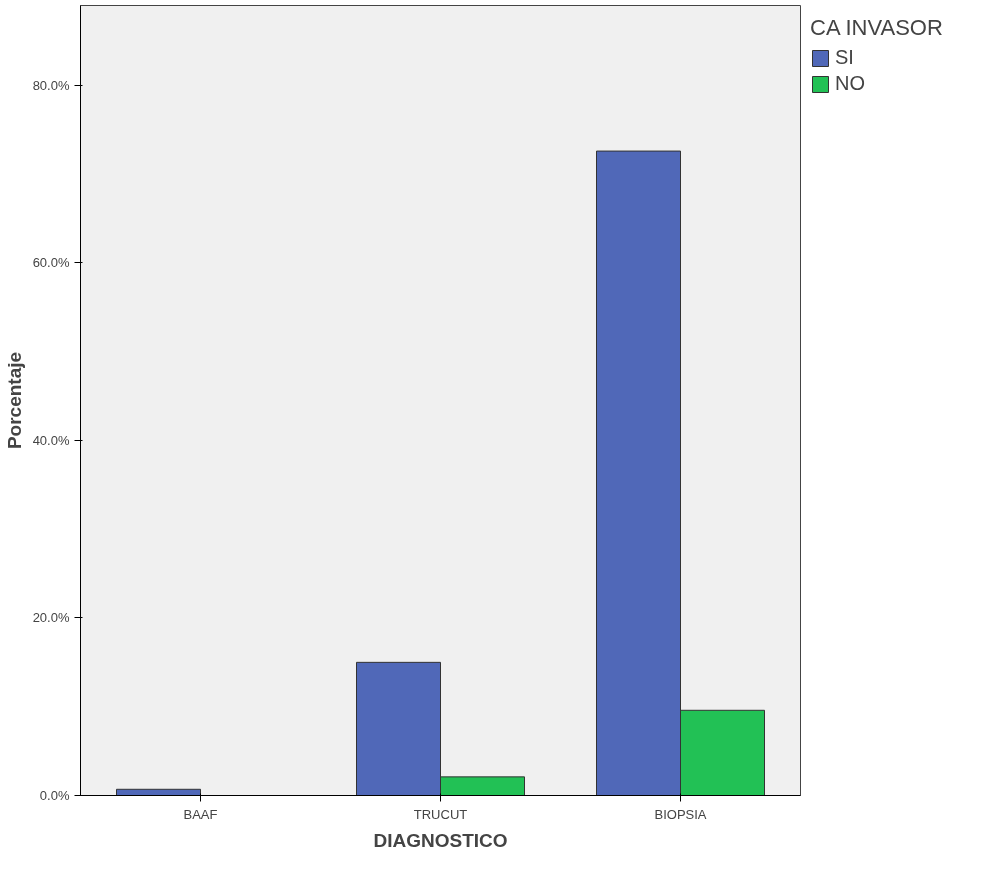 The image size is (1006, 885). I want to click on legend-title: CA INVASOR, so click(876, 28).